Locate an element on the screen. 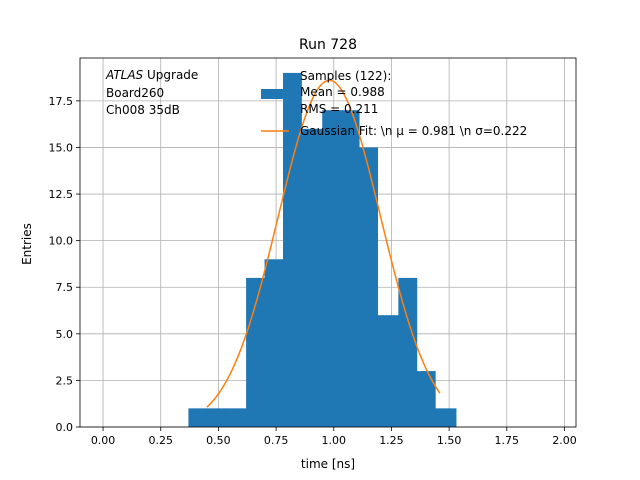  y-tick-label-1: 2.5 is located at coordinates (65, 380).